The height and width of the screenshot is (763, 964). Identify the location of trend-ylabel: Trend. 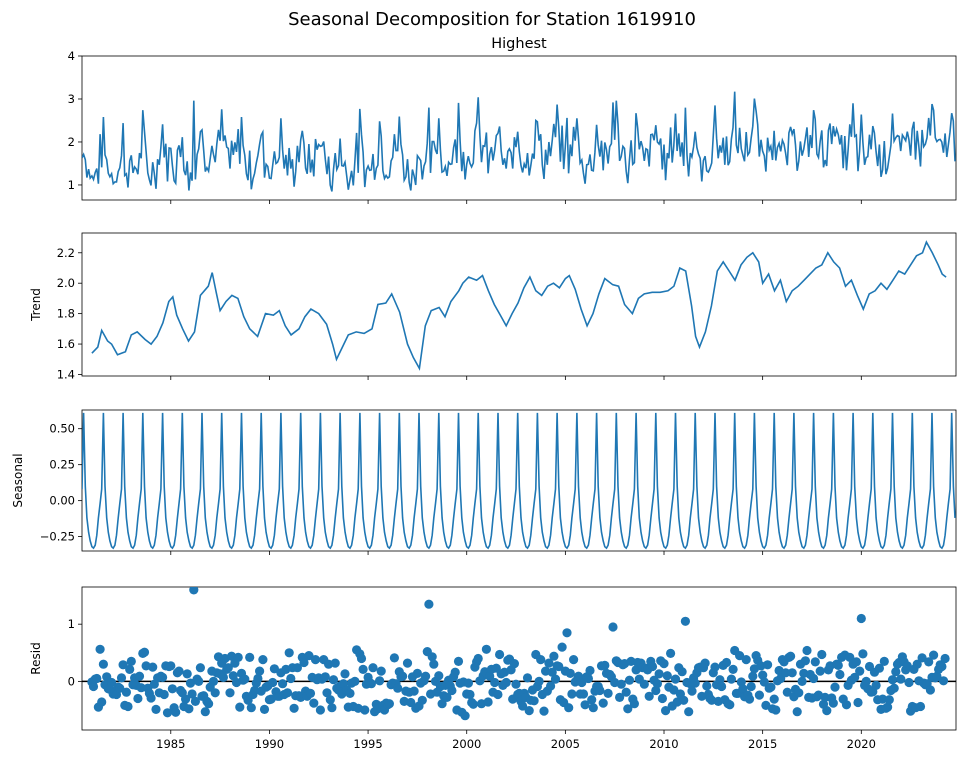
(36, 305).